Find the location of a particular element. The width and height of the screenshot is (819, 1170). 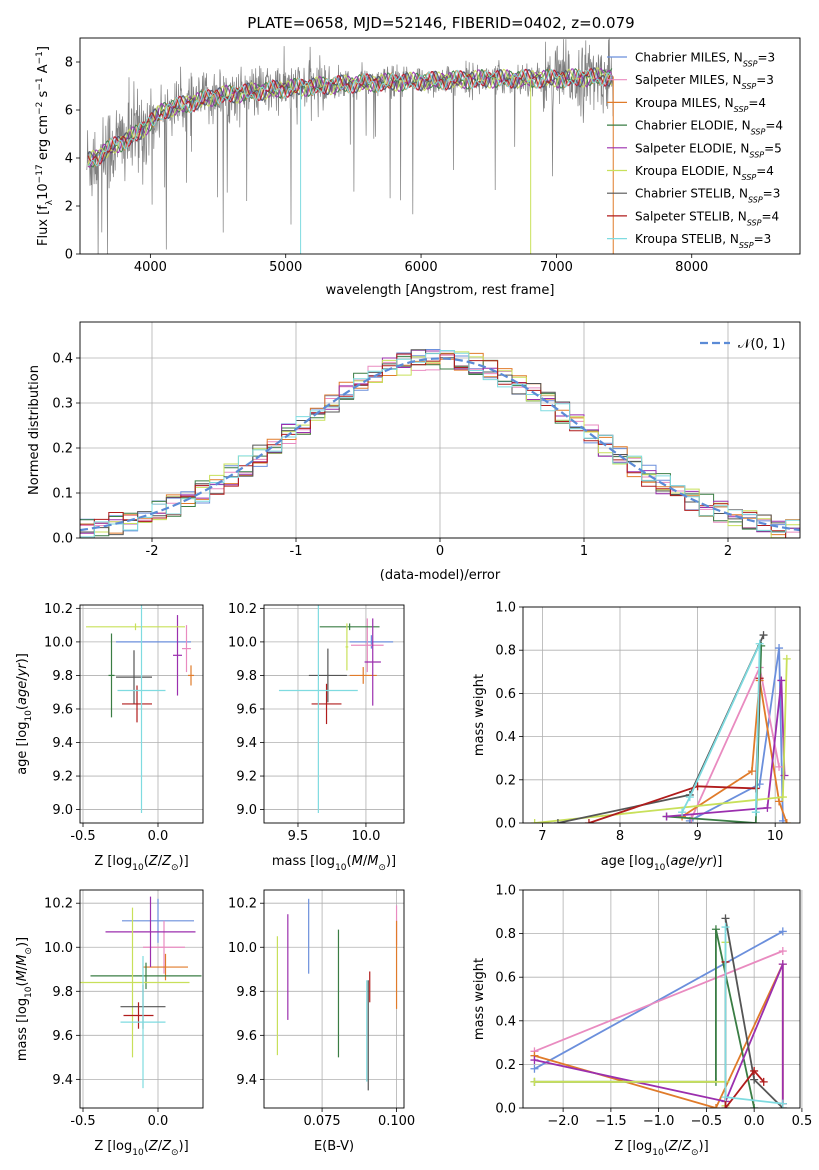

legend-label: Chabrier STELIB, NSSP=3 is located at coordinates (707, 196).